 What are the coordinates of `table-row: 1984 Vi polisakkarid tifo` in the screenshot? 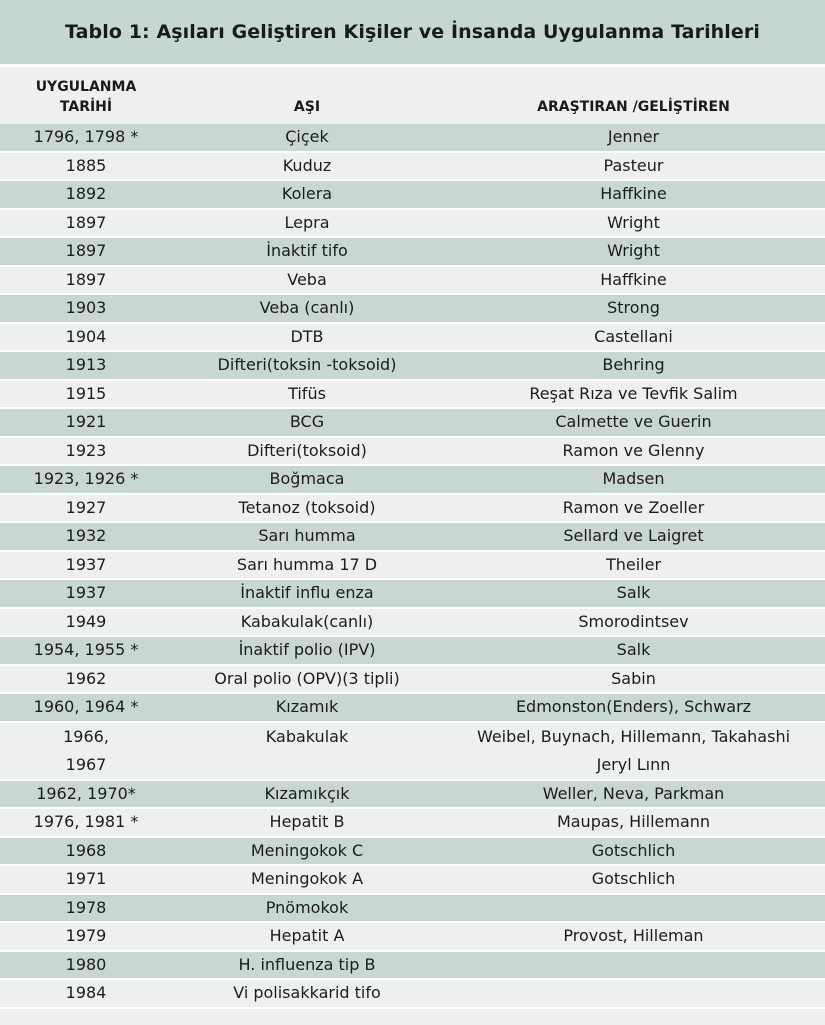 It's located at (412, 994).